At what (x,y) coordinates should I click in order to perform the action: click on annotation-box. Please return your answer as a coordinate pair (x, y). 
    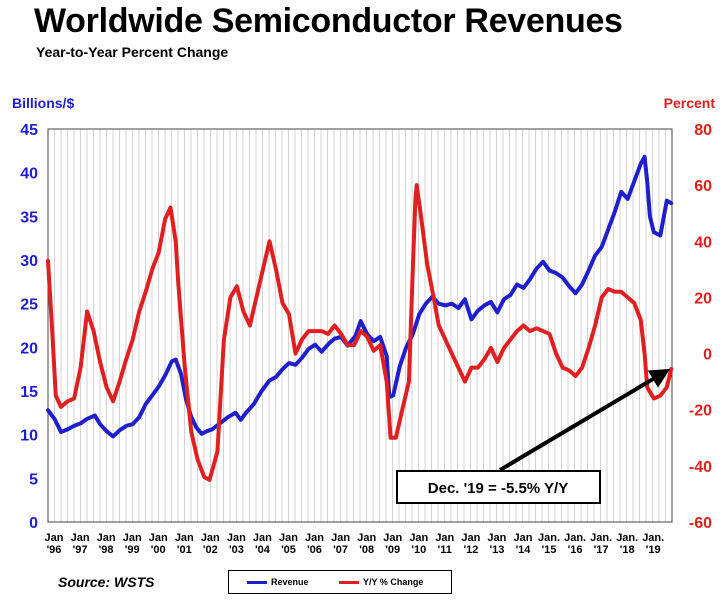
    Looking at the image, I should click on (498, 487).